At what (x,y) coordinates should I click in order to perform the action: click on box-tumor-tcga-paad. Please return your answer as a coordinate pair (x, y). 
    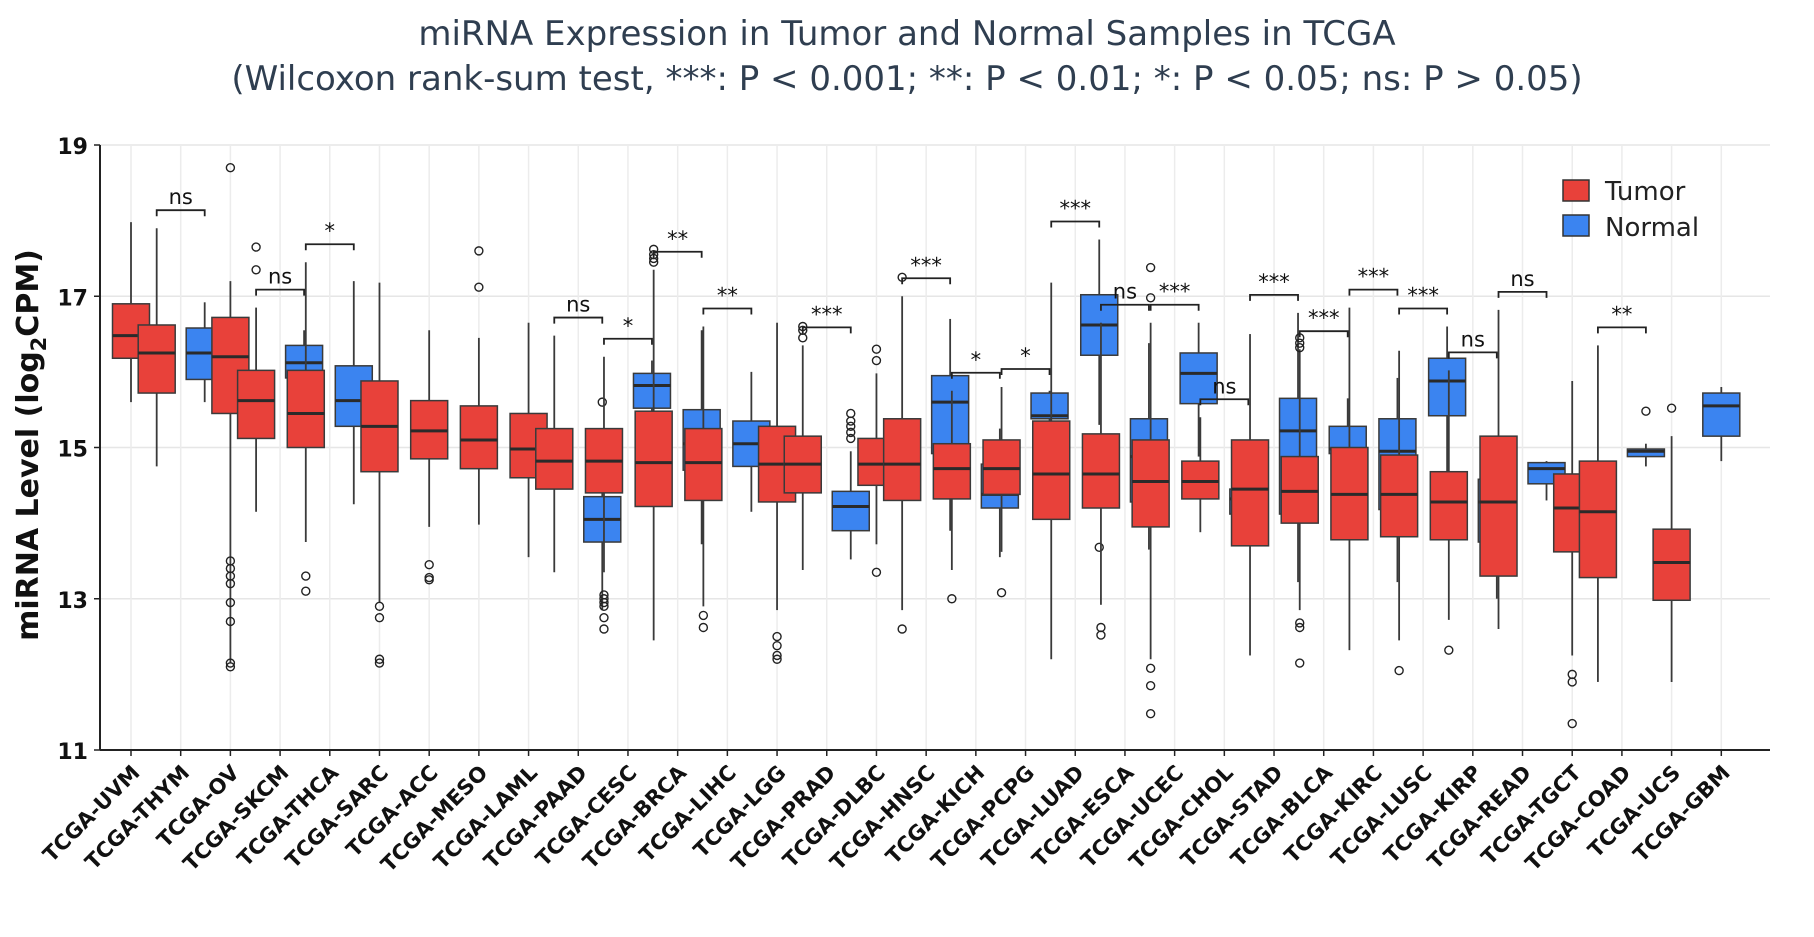
    Looking at the image, I should click on (554, 454).